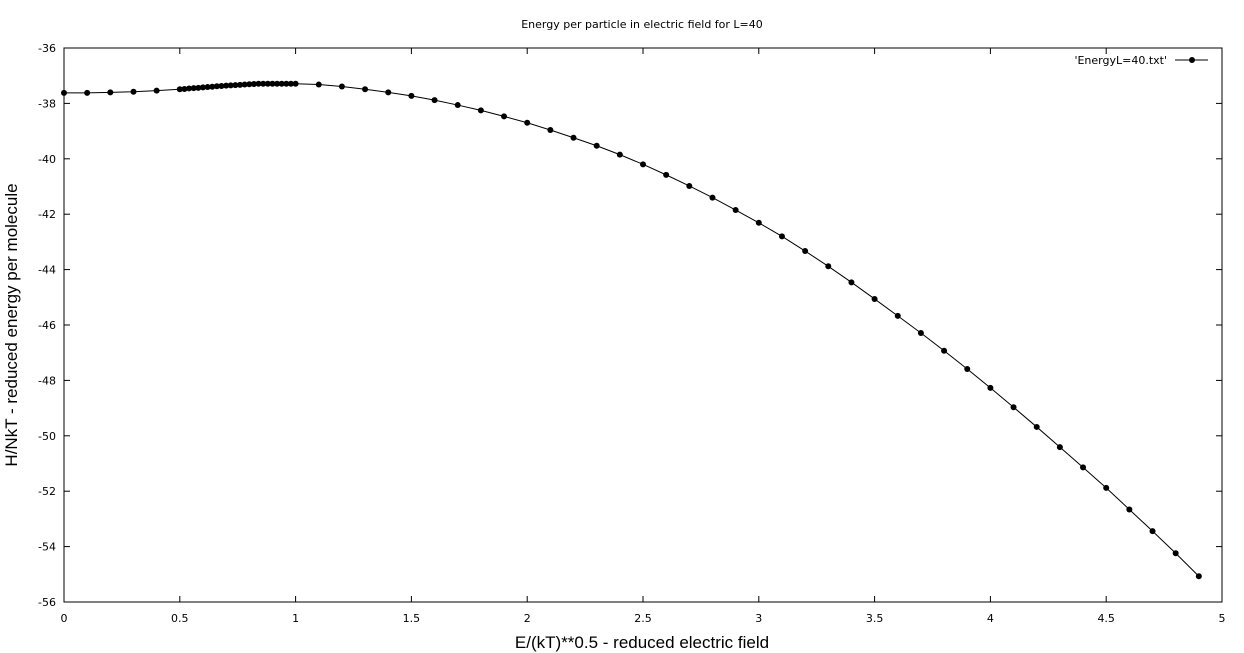  I want to click on y-tick-label: -40, so click(47, 159).